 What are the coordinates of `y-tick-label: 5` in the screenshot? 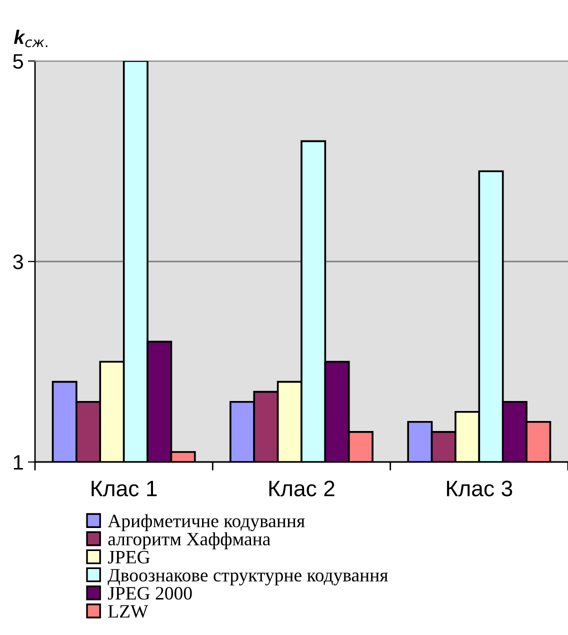 It's located at (18, 61).